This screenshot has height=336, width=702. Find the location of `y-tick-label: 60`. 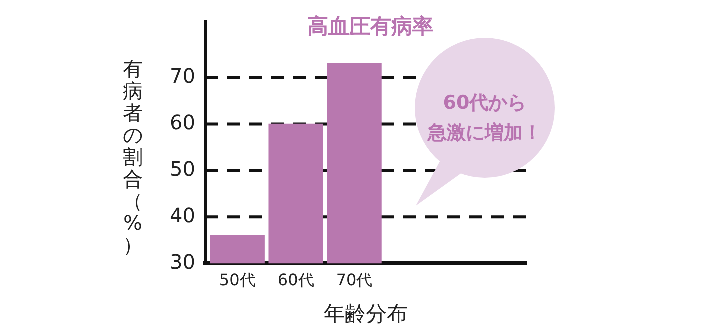

y-tick-label: 60 is located at coordinates (183, 122).